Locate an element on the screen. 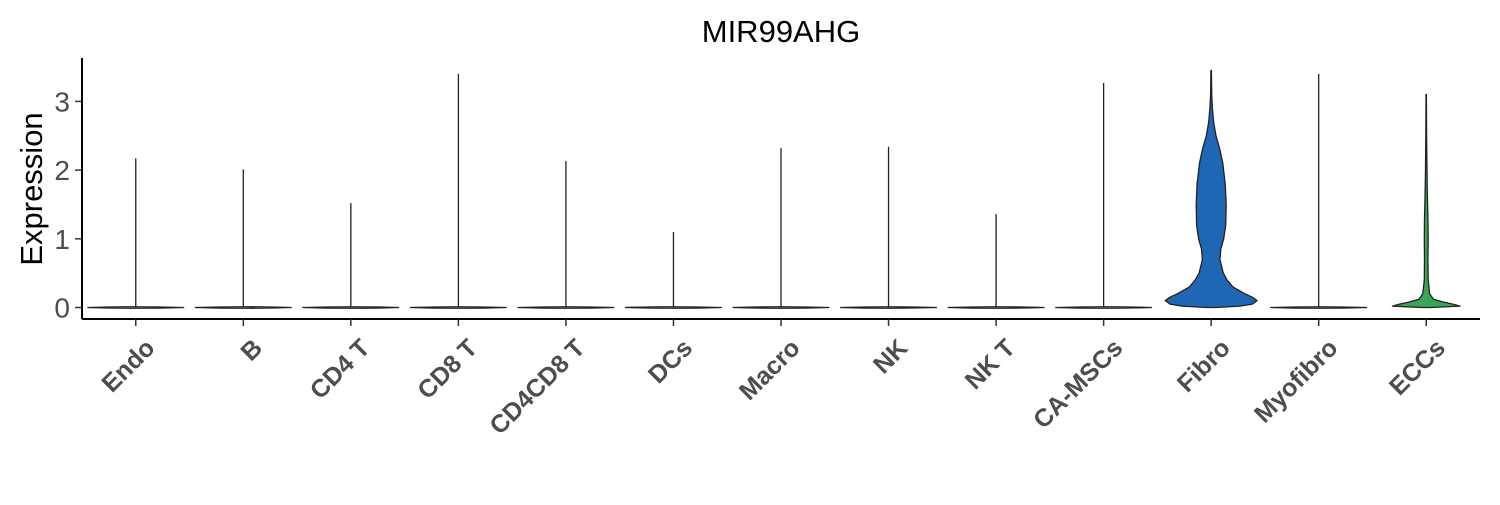 The width and height of the screenshot is (1500, 505). x-tick-label: Myofibro is located at coordinates (1296, 381).